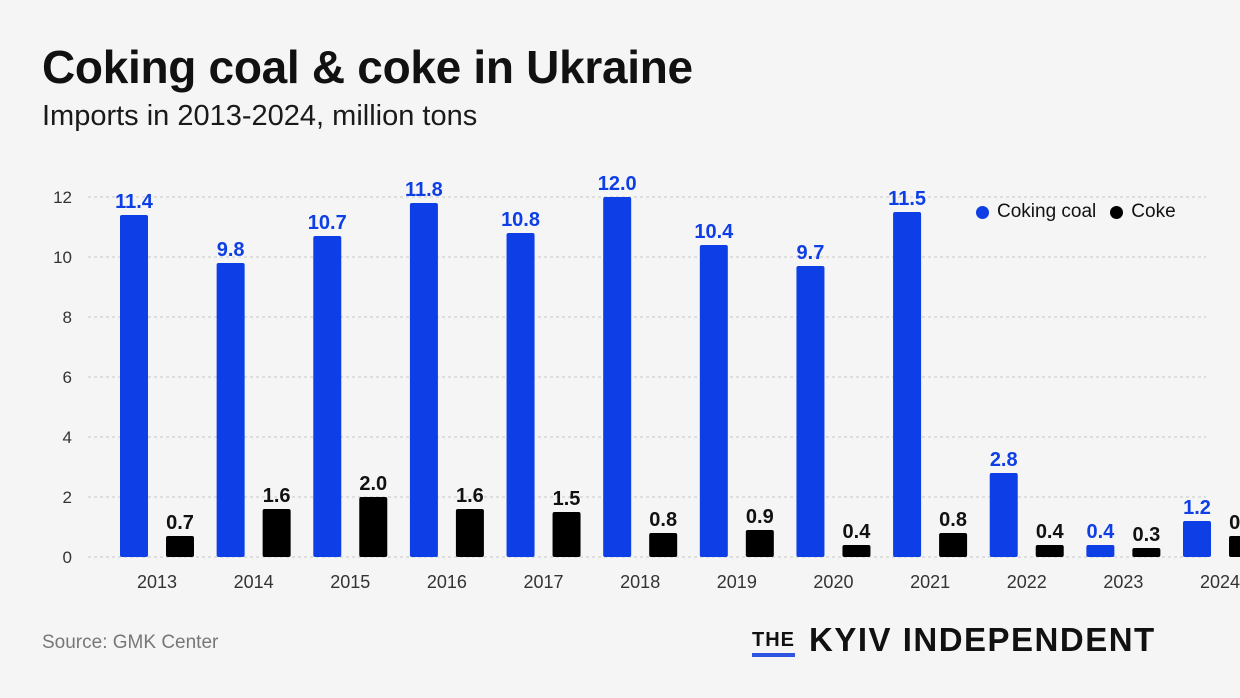 The width and height of the screenshot is (1240, 698). What do you see at coordinates (982, 639) in the screenshot?
I see `logo-name: KYIV INDEPENDENT` at bounding box center [982, 639].